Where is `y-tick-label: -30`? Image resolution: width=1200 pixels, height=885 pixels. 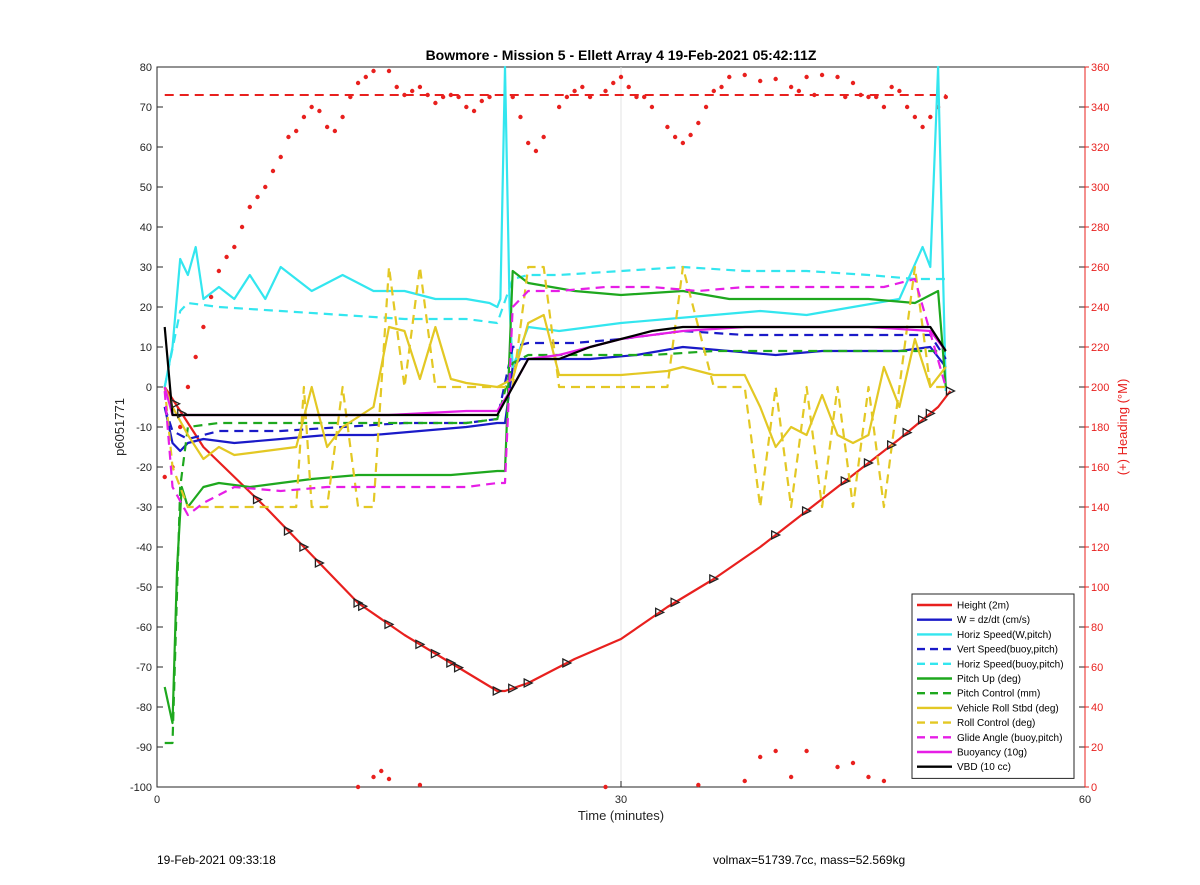
y-tick-label: -30 is located at coordinates (144, 508).